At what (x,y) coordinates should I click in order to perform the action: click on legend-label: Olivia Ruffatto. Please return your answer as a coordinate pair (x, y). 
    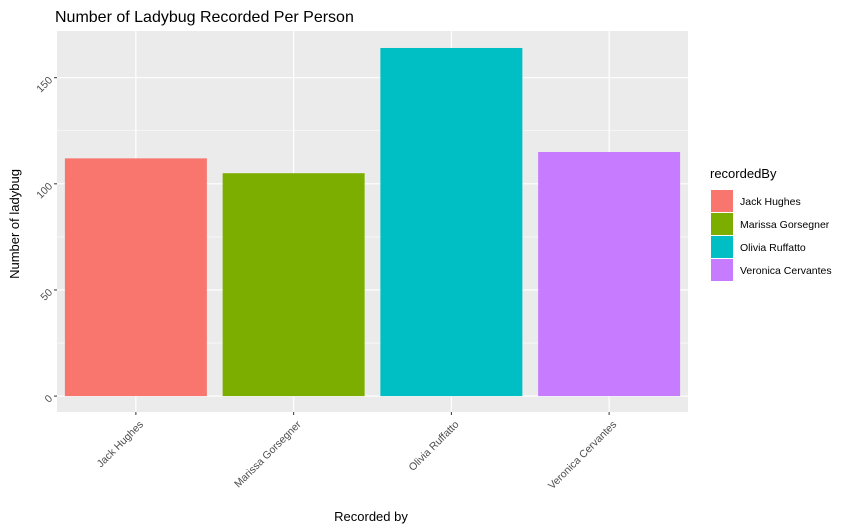
    Looking at the image, I should click on (773, 248).